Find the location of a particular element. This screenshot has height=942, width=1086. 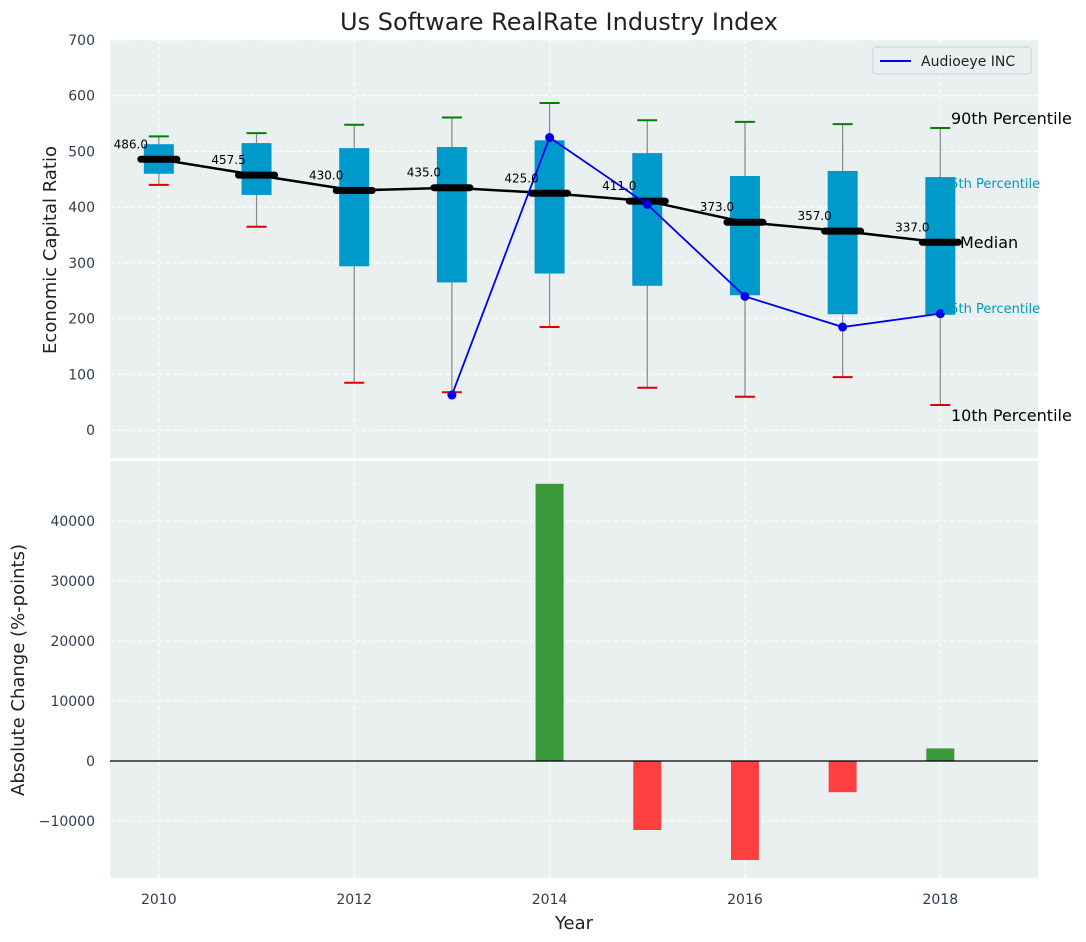

median-trend is located at coordinates (549, 201).